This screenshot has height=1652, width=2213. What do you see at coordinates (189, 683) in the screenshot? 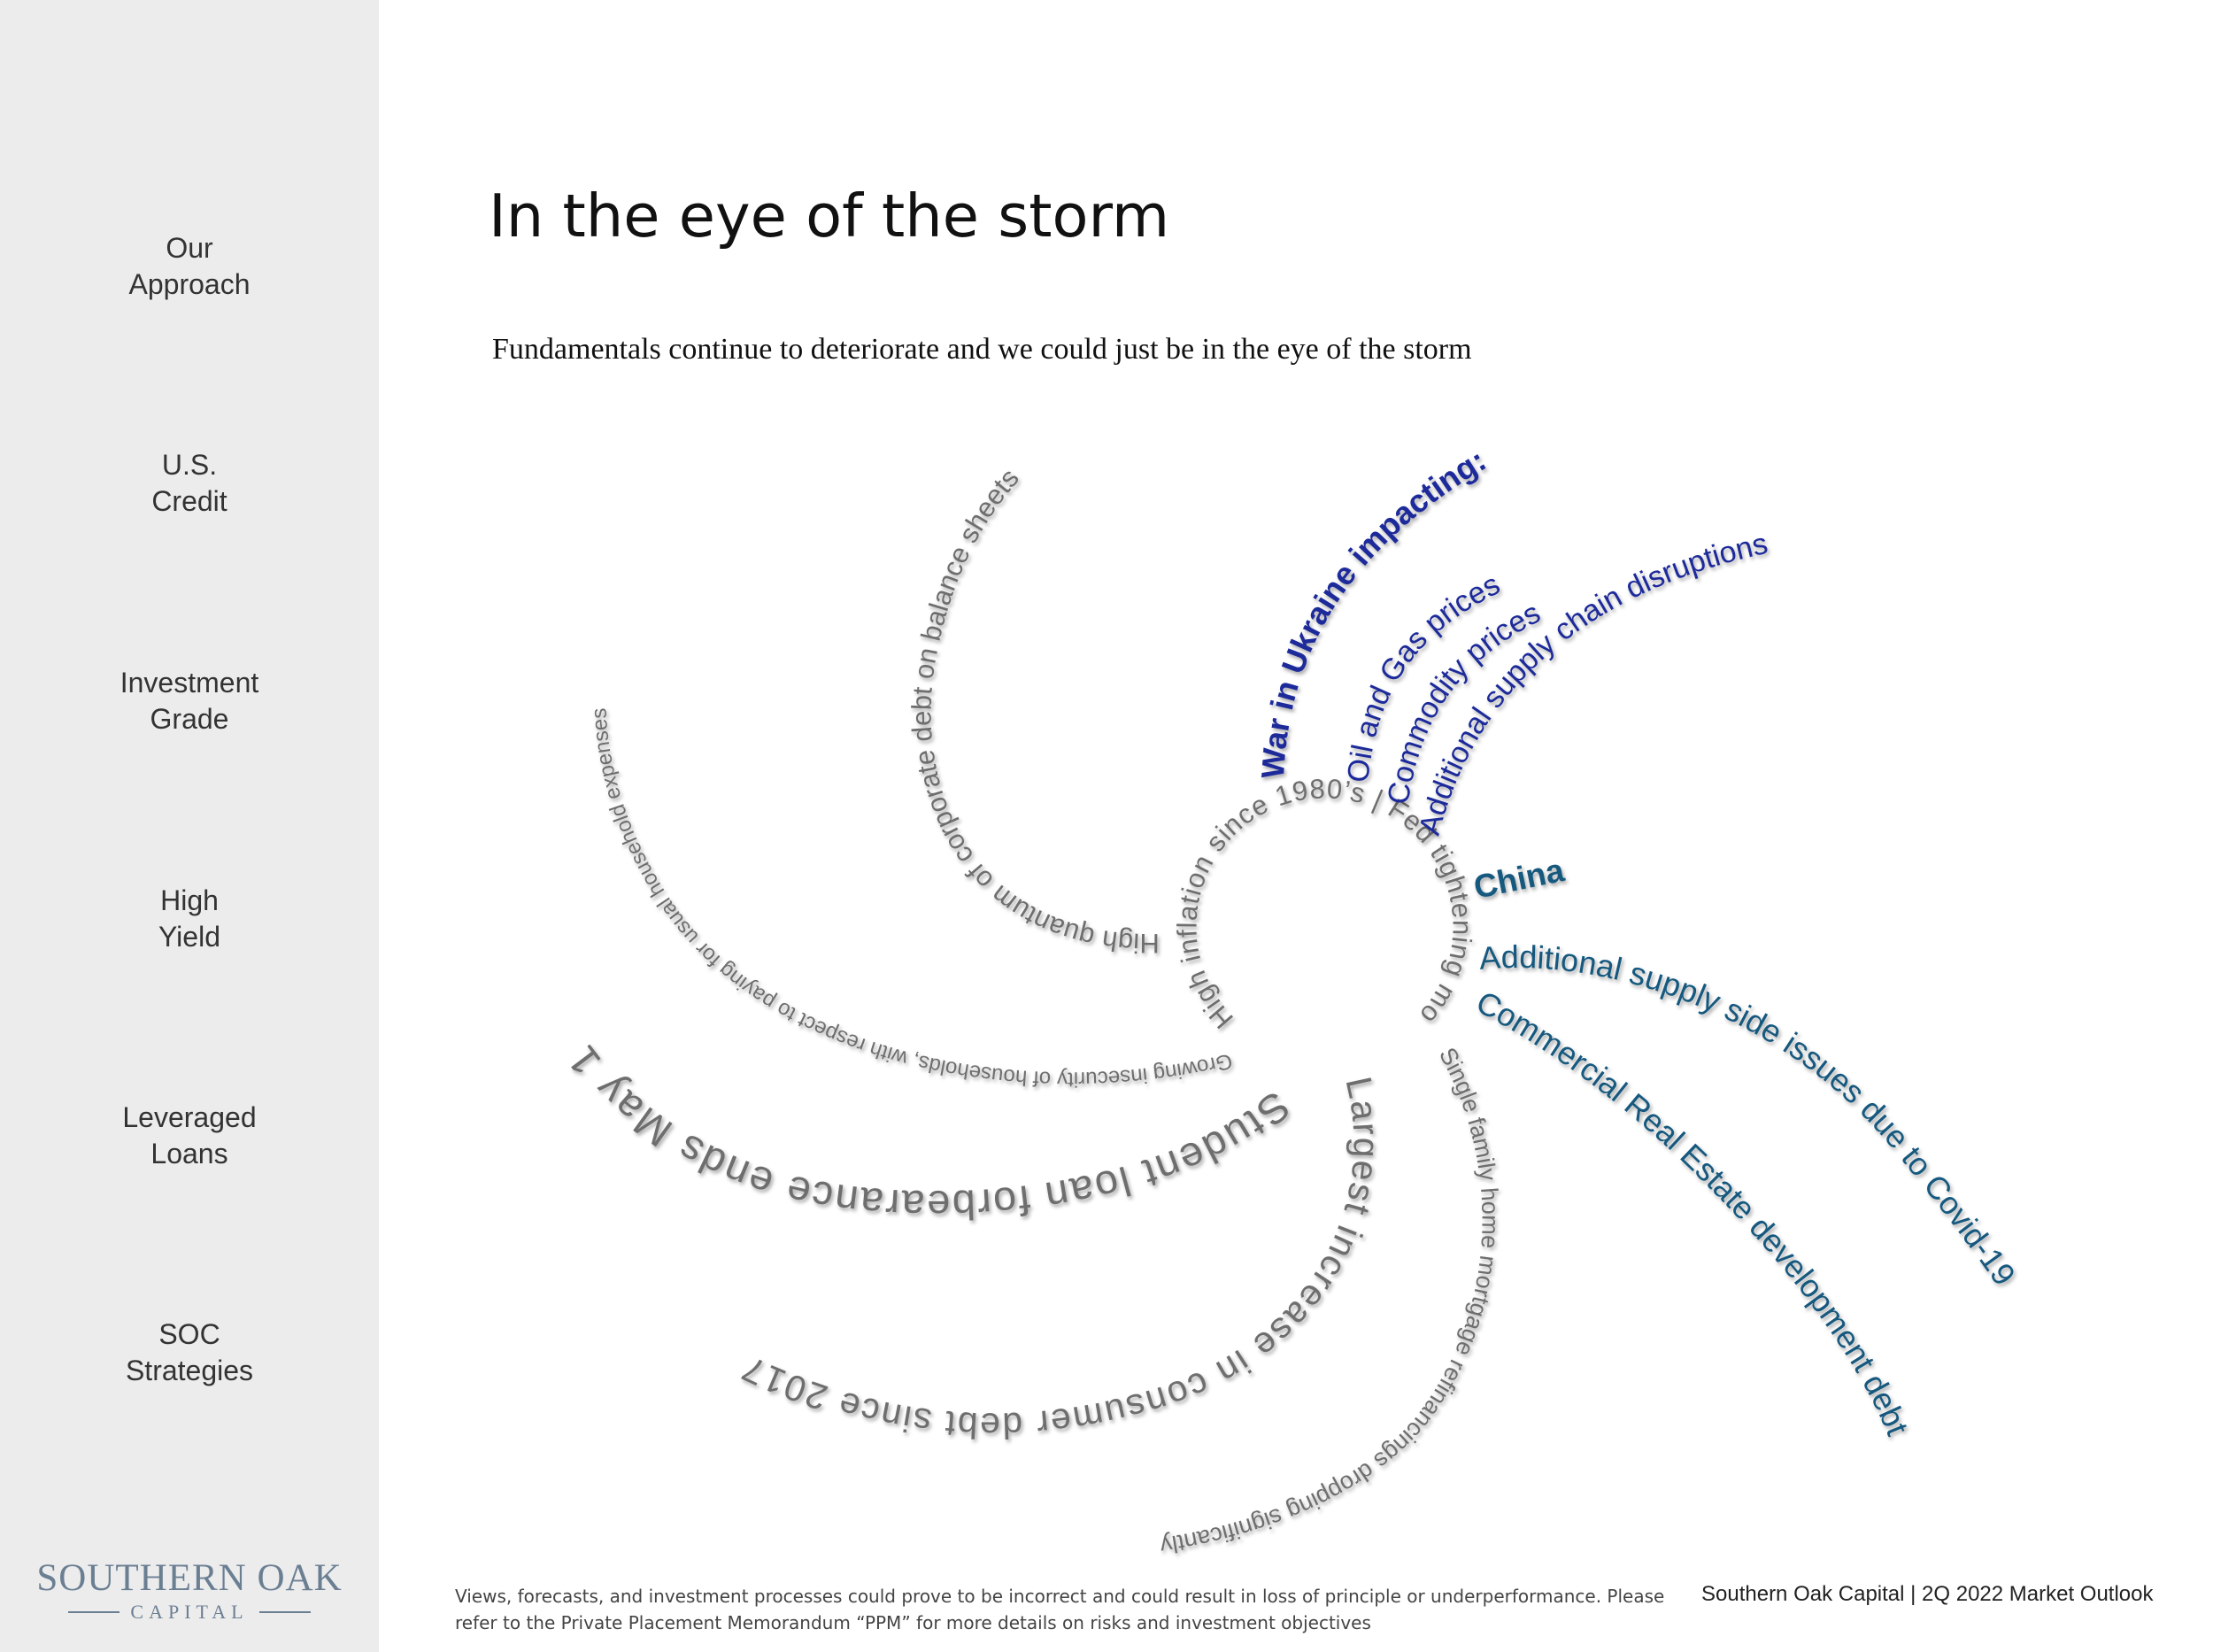
I see `sidebar-item-label: Investment` at bounding box center [189, 683].